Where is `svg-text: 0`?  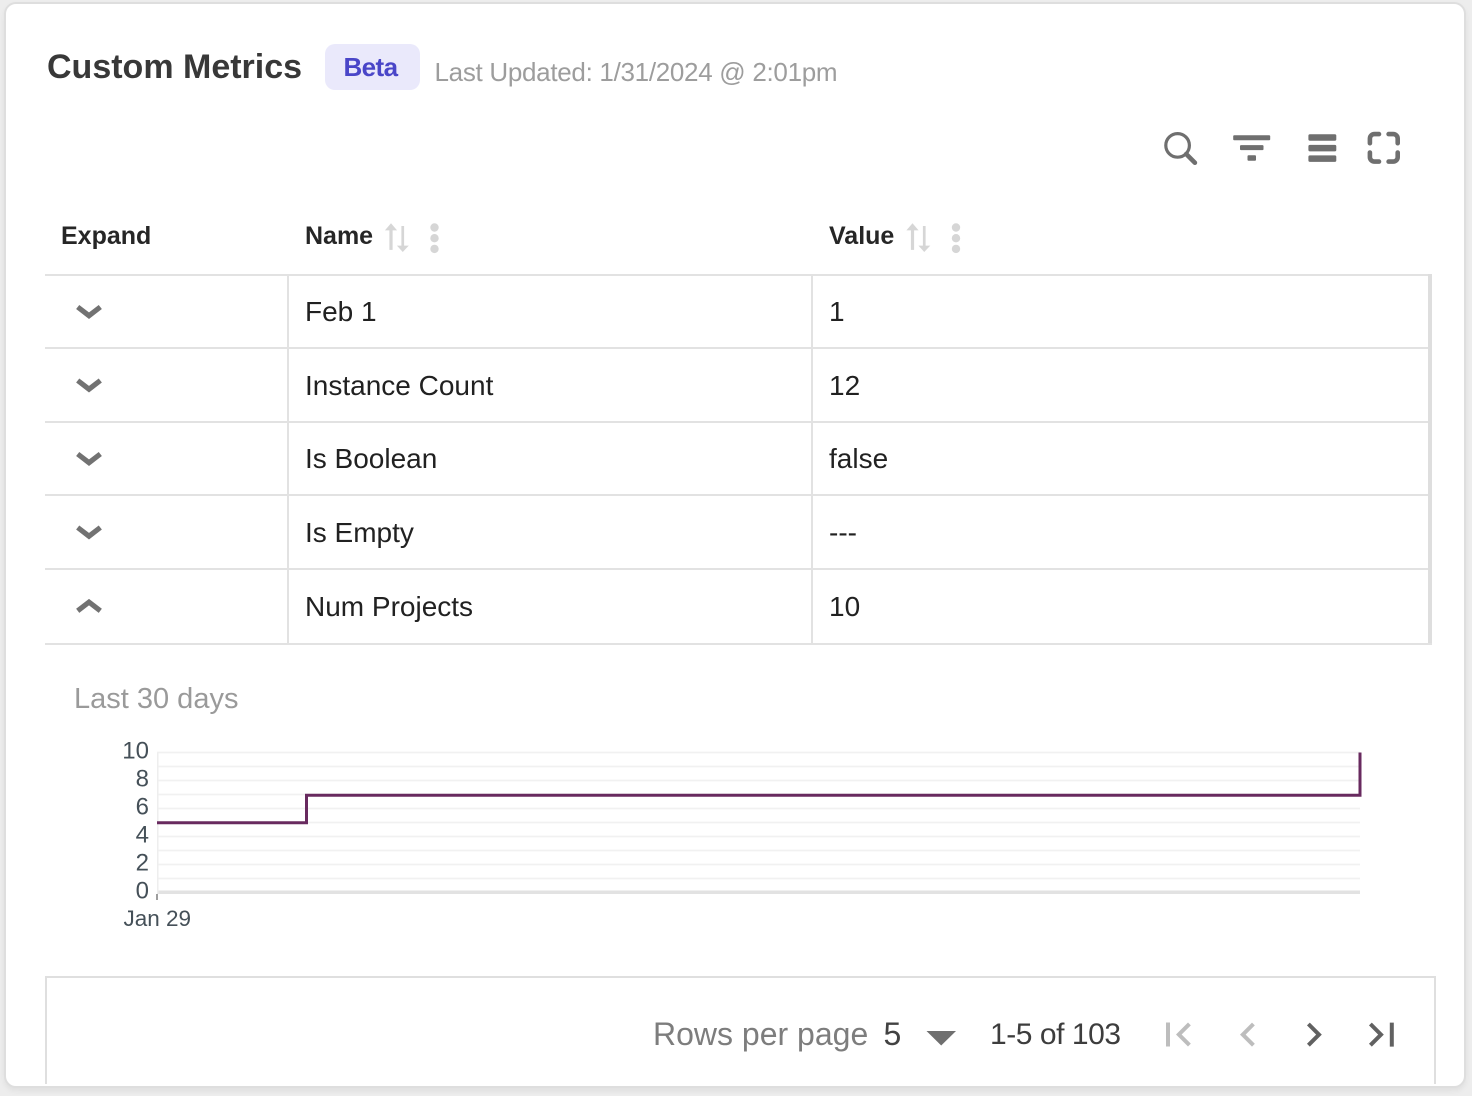
svg-text: 0 is located at coordinates (142, 891).